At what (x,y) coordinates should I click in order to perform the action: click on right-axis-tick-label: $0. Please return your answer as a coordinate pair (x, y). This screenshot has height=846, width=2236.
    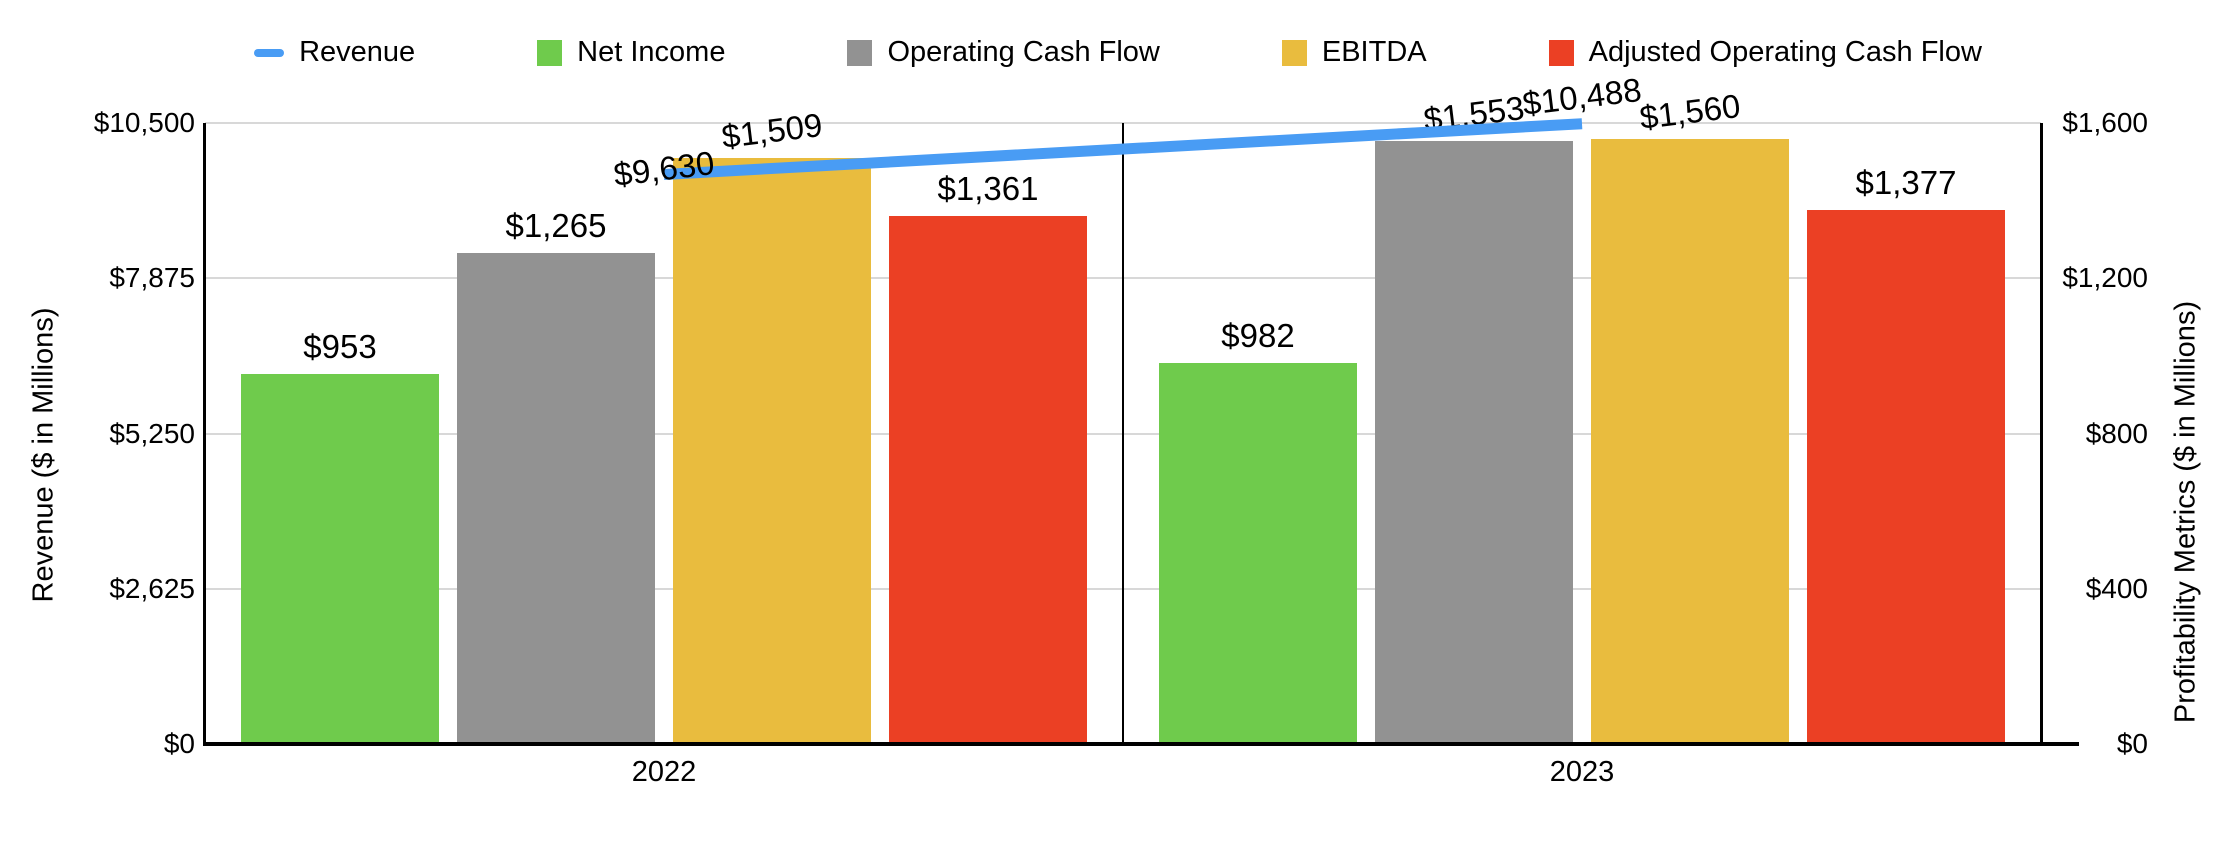
    Looking at the image, I should click on (2132, 743).